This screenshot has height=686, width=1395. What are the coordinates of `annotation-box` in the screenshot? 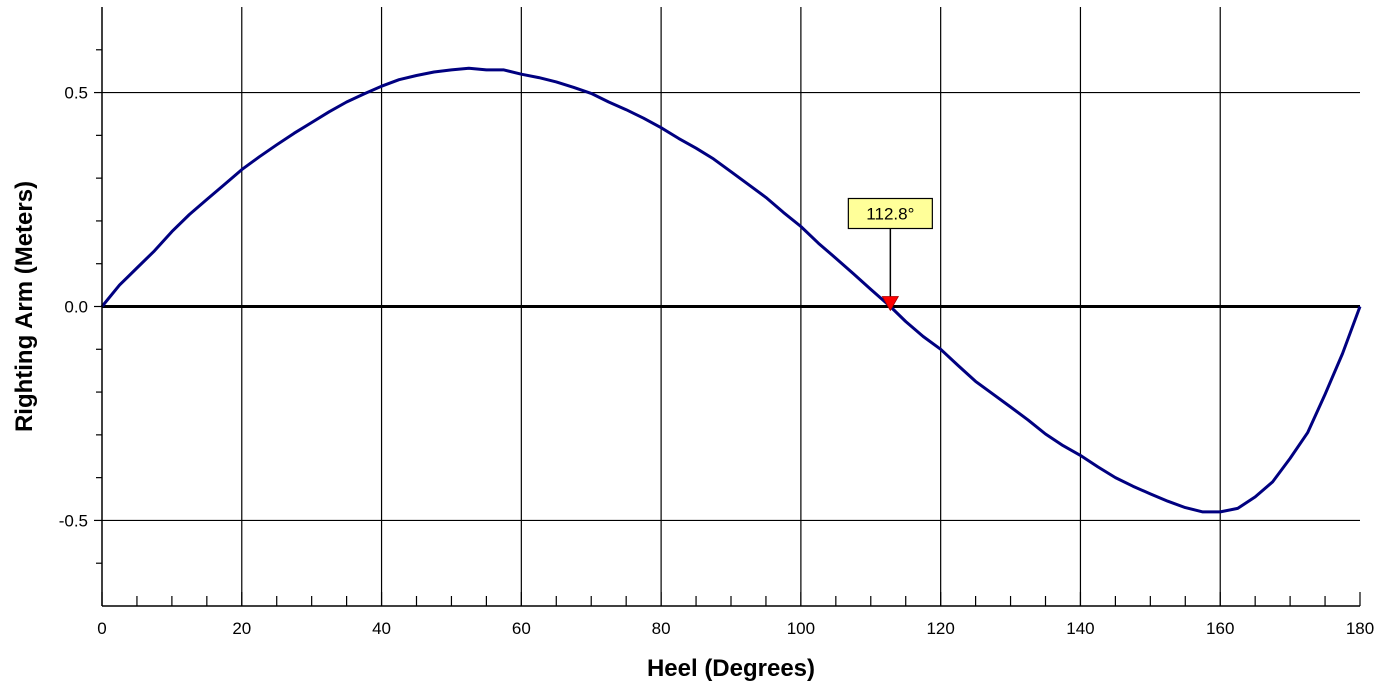 It's located at (890, 213).